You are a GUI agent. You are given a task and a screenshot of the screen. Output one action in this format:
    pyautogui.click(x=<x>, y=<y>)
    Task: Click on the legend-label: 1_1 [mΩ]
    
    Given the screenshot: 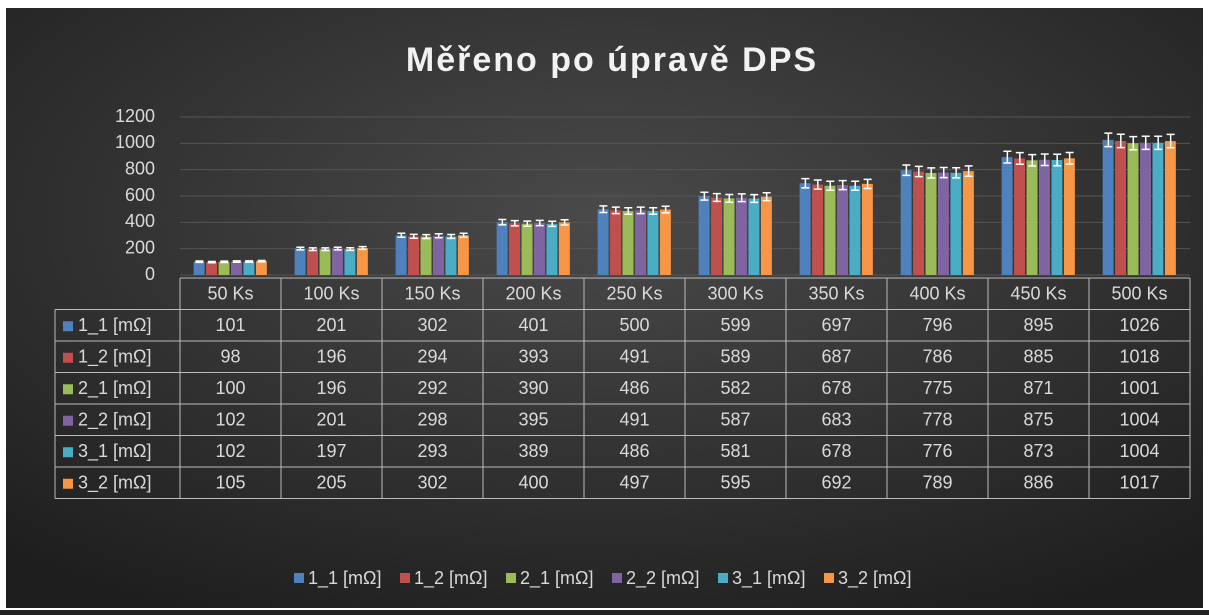 What is the action you would take?
    pyautogui.click(x=345, y=578)
    